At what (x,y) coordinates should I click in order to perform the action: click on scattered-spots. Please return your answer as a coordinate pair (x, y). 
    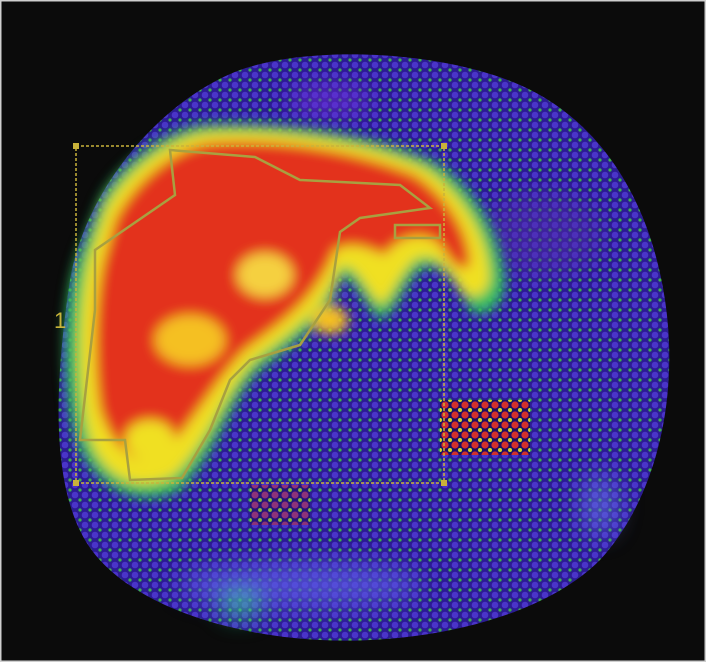
    Looking at the image, I should click on (280, 505).